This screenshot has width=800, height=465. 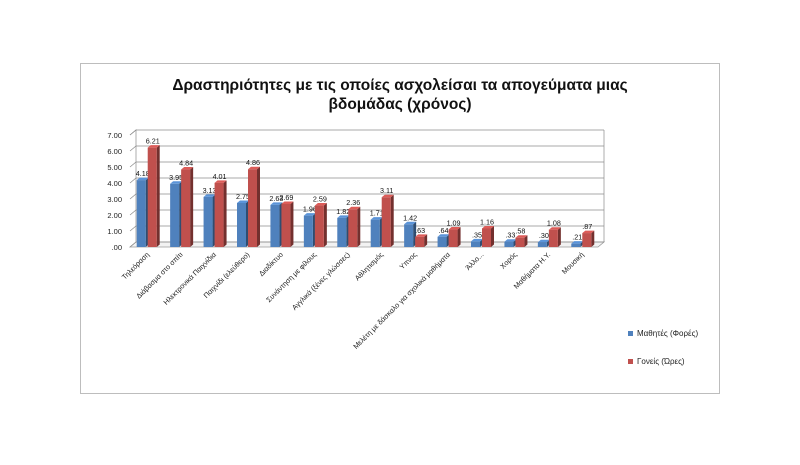 I want to click on legend-item-students: Μαθητές (Φορές), so click(x=663, y=333).